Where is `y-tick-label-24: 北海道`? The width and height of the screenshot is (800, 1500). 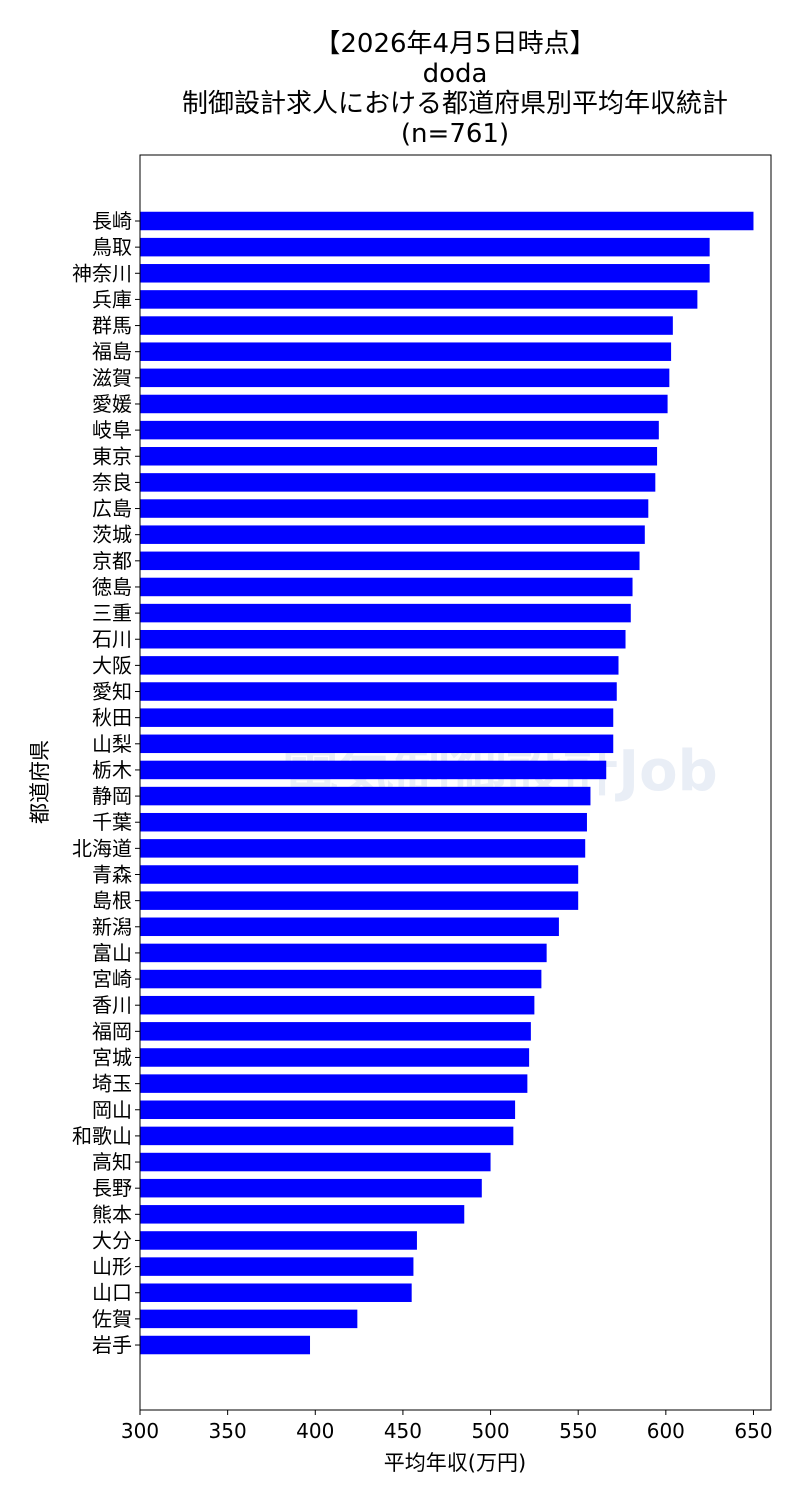 y-tick-label-24: 北海道 is located at coordinates (102, 848).